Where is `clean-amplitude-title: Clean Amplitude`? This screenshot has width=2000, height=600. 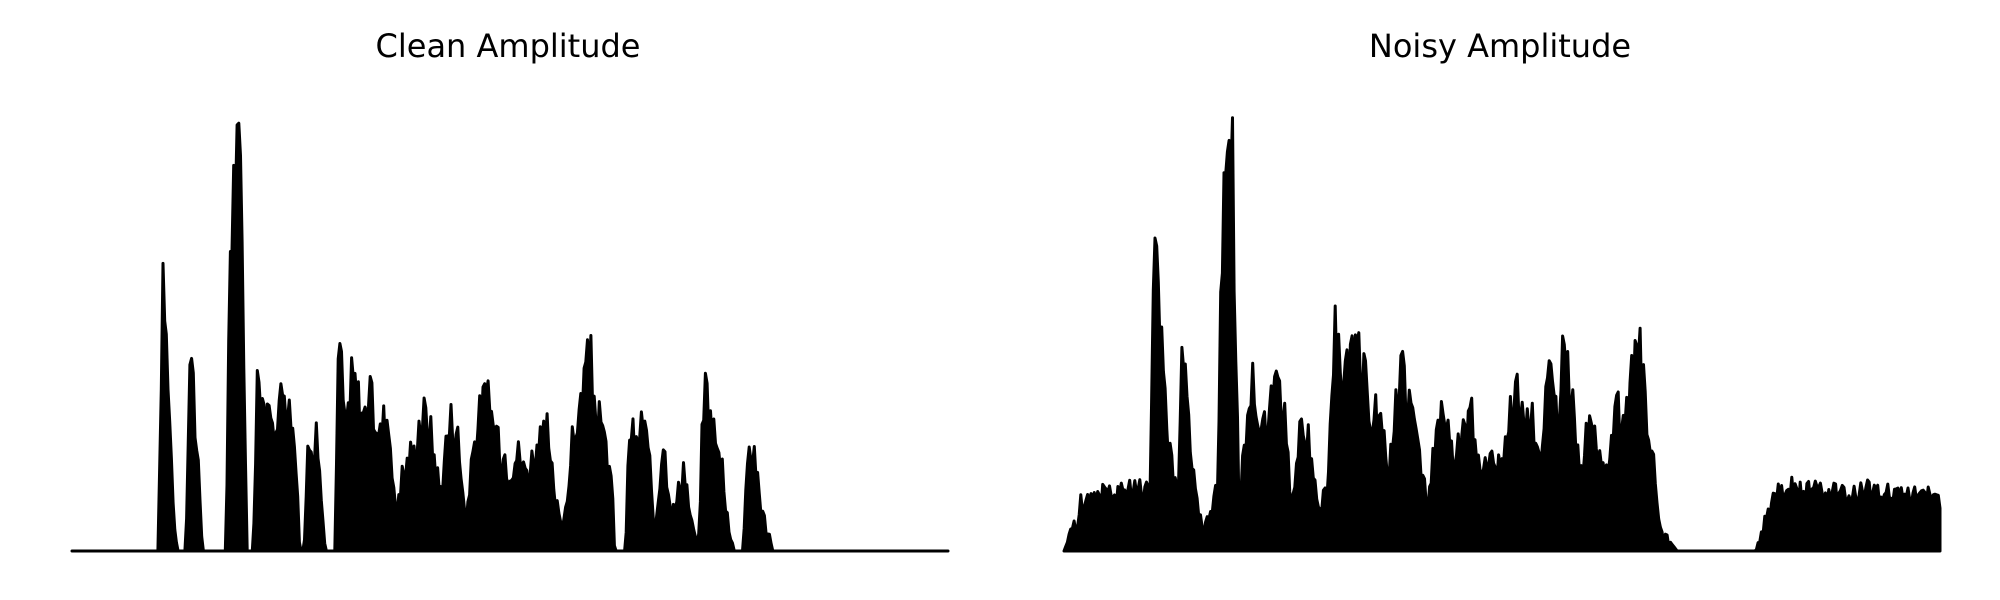 clean-amplitude-title: Clean Amplitude is located at coordinates (508, 46).